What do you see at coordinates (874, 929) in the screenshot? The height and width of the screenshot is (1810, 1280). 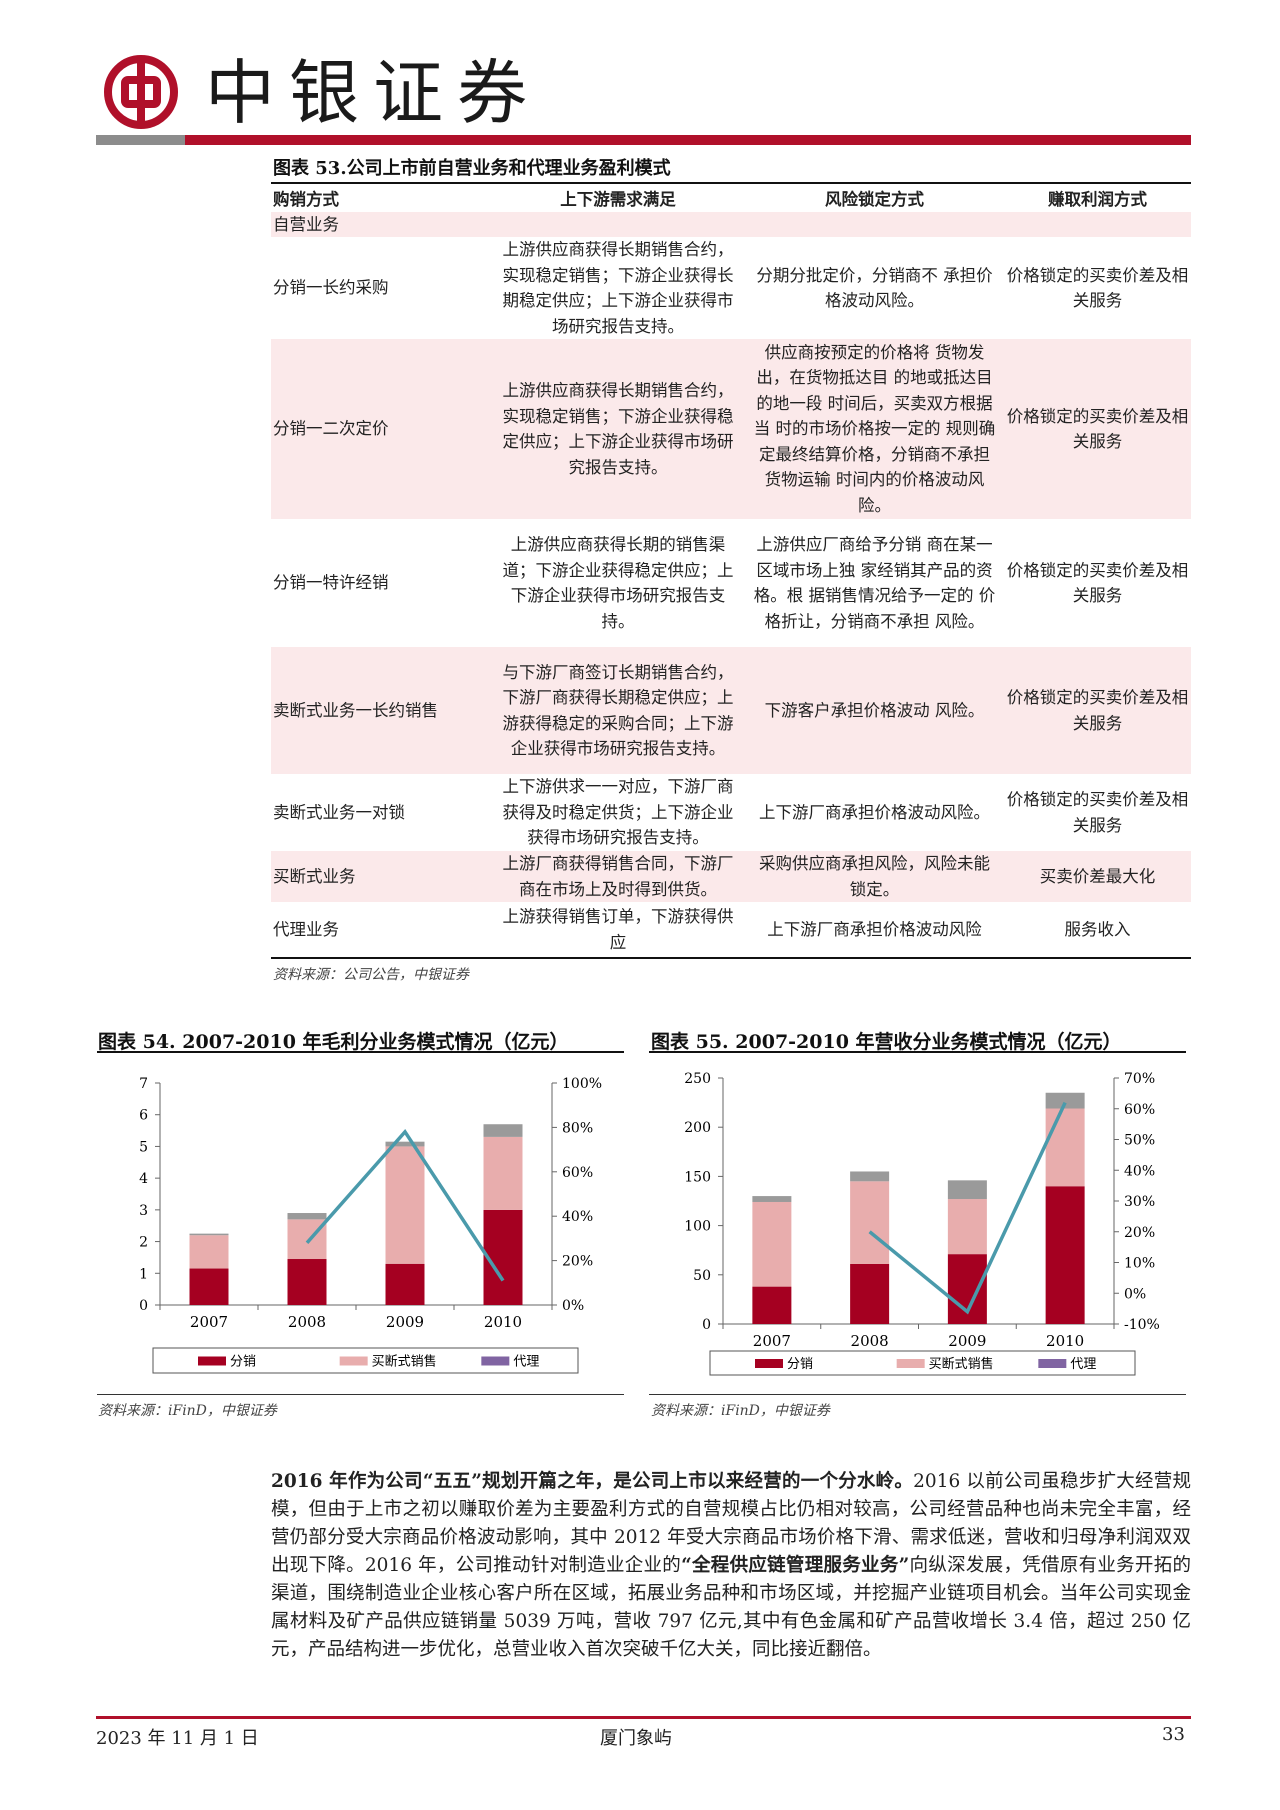 I see `table-cell: 上下游厂商承担价格波动风险` at bounding box center [874, 929].